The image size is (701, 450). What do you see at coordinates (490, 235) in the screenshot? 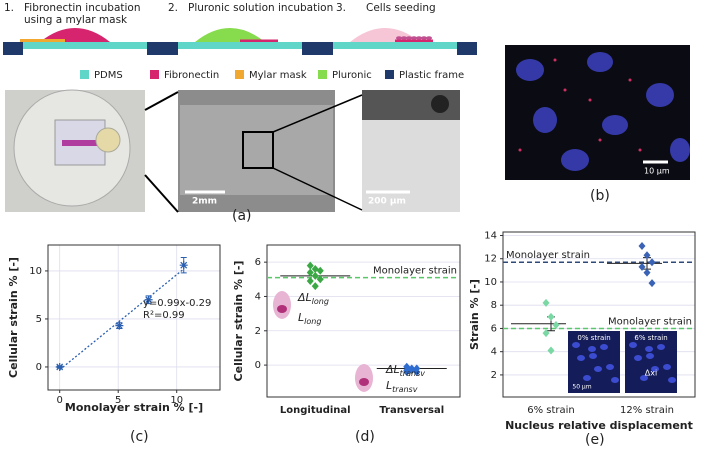
I see `y-tick-label: 14` at bounding box center [490, 235].